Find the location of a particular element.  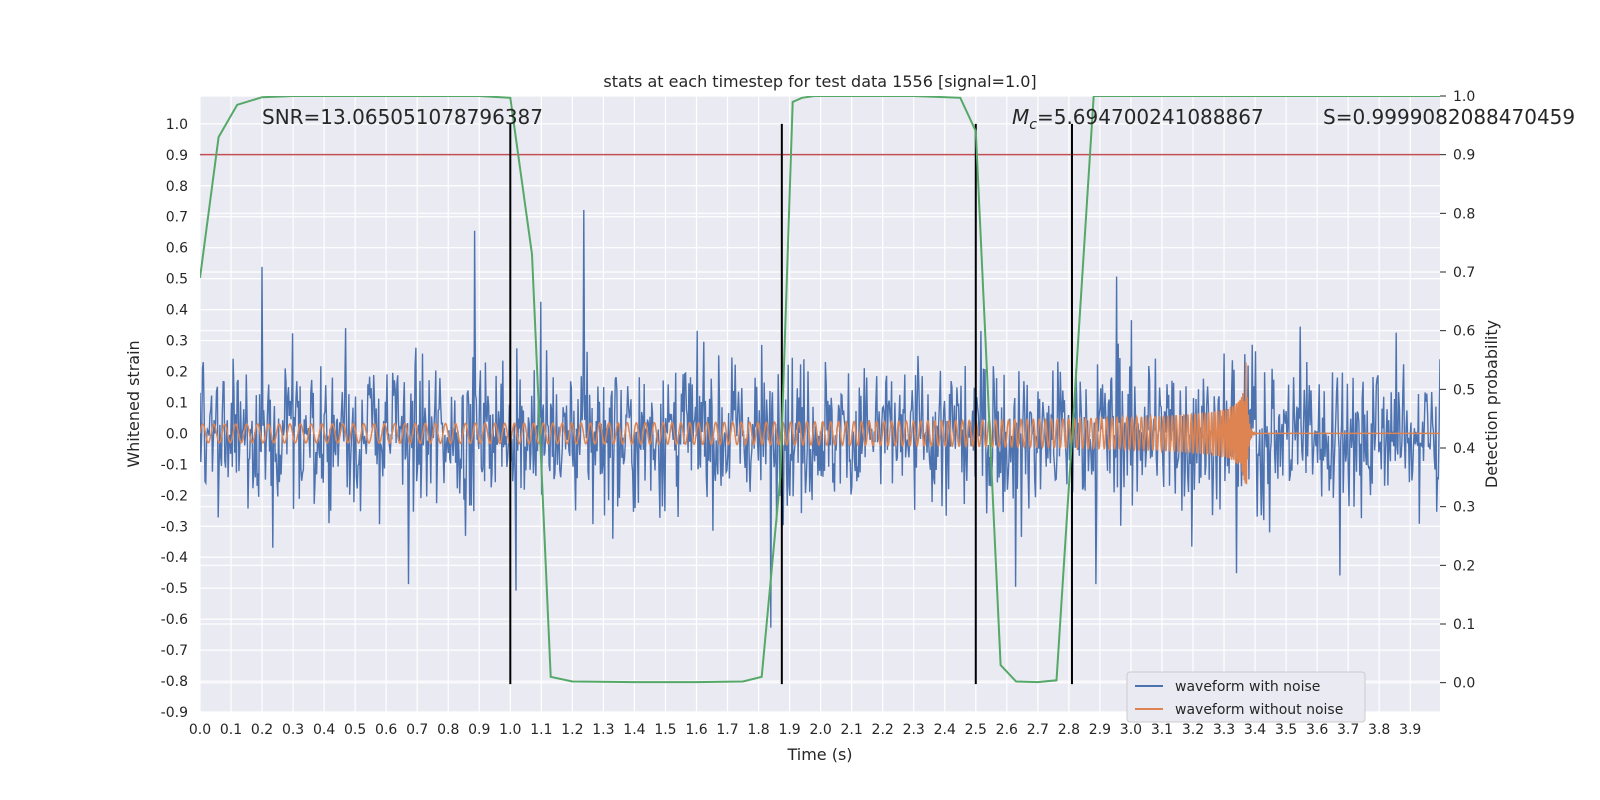

x-tick-label: 3.3 is located at coordinates (1224, 730).